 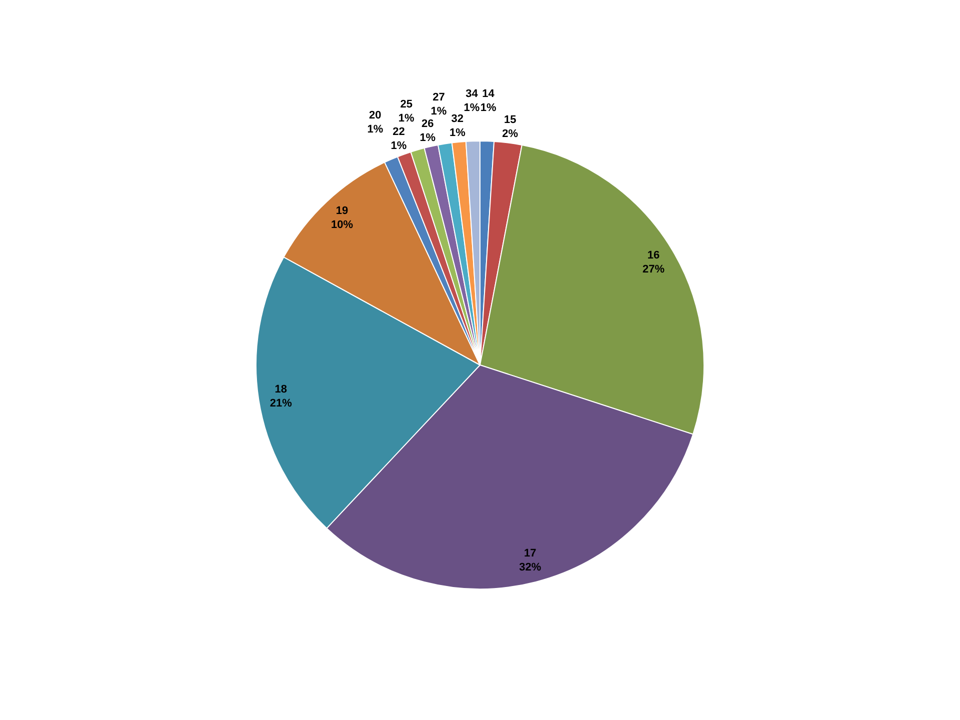 I want to click on data-label: 21%, so click(x=281, y=404).